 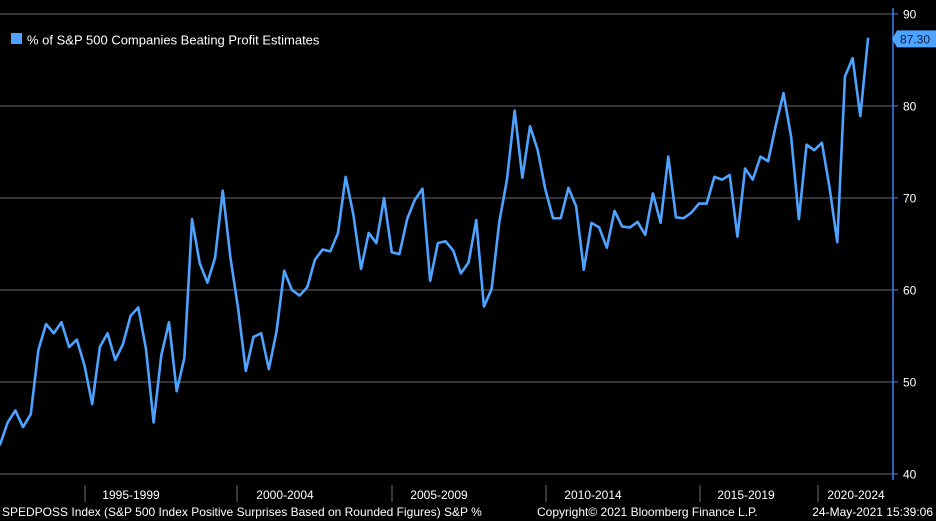 What do you see at coordinates (593, 495) in the screenshot?
I see `x-tick-label-2010-2014: 2010-2014` at bounding box center [593, 495].